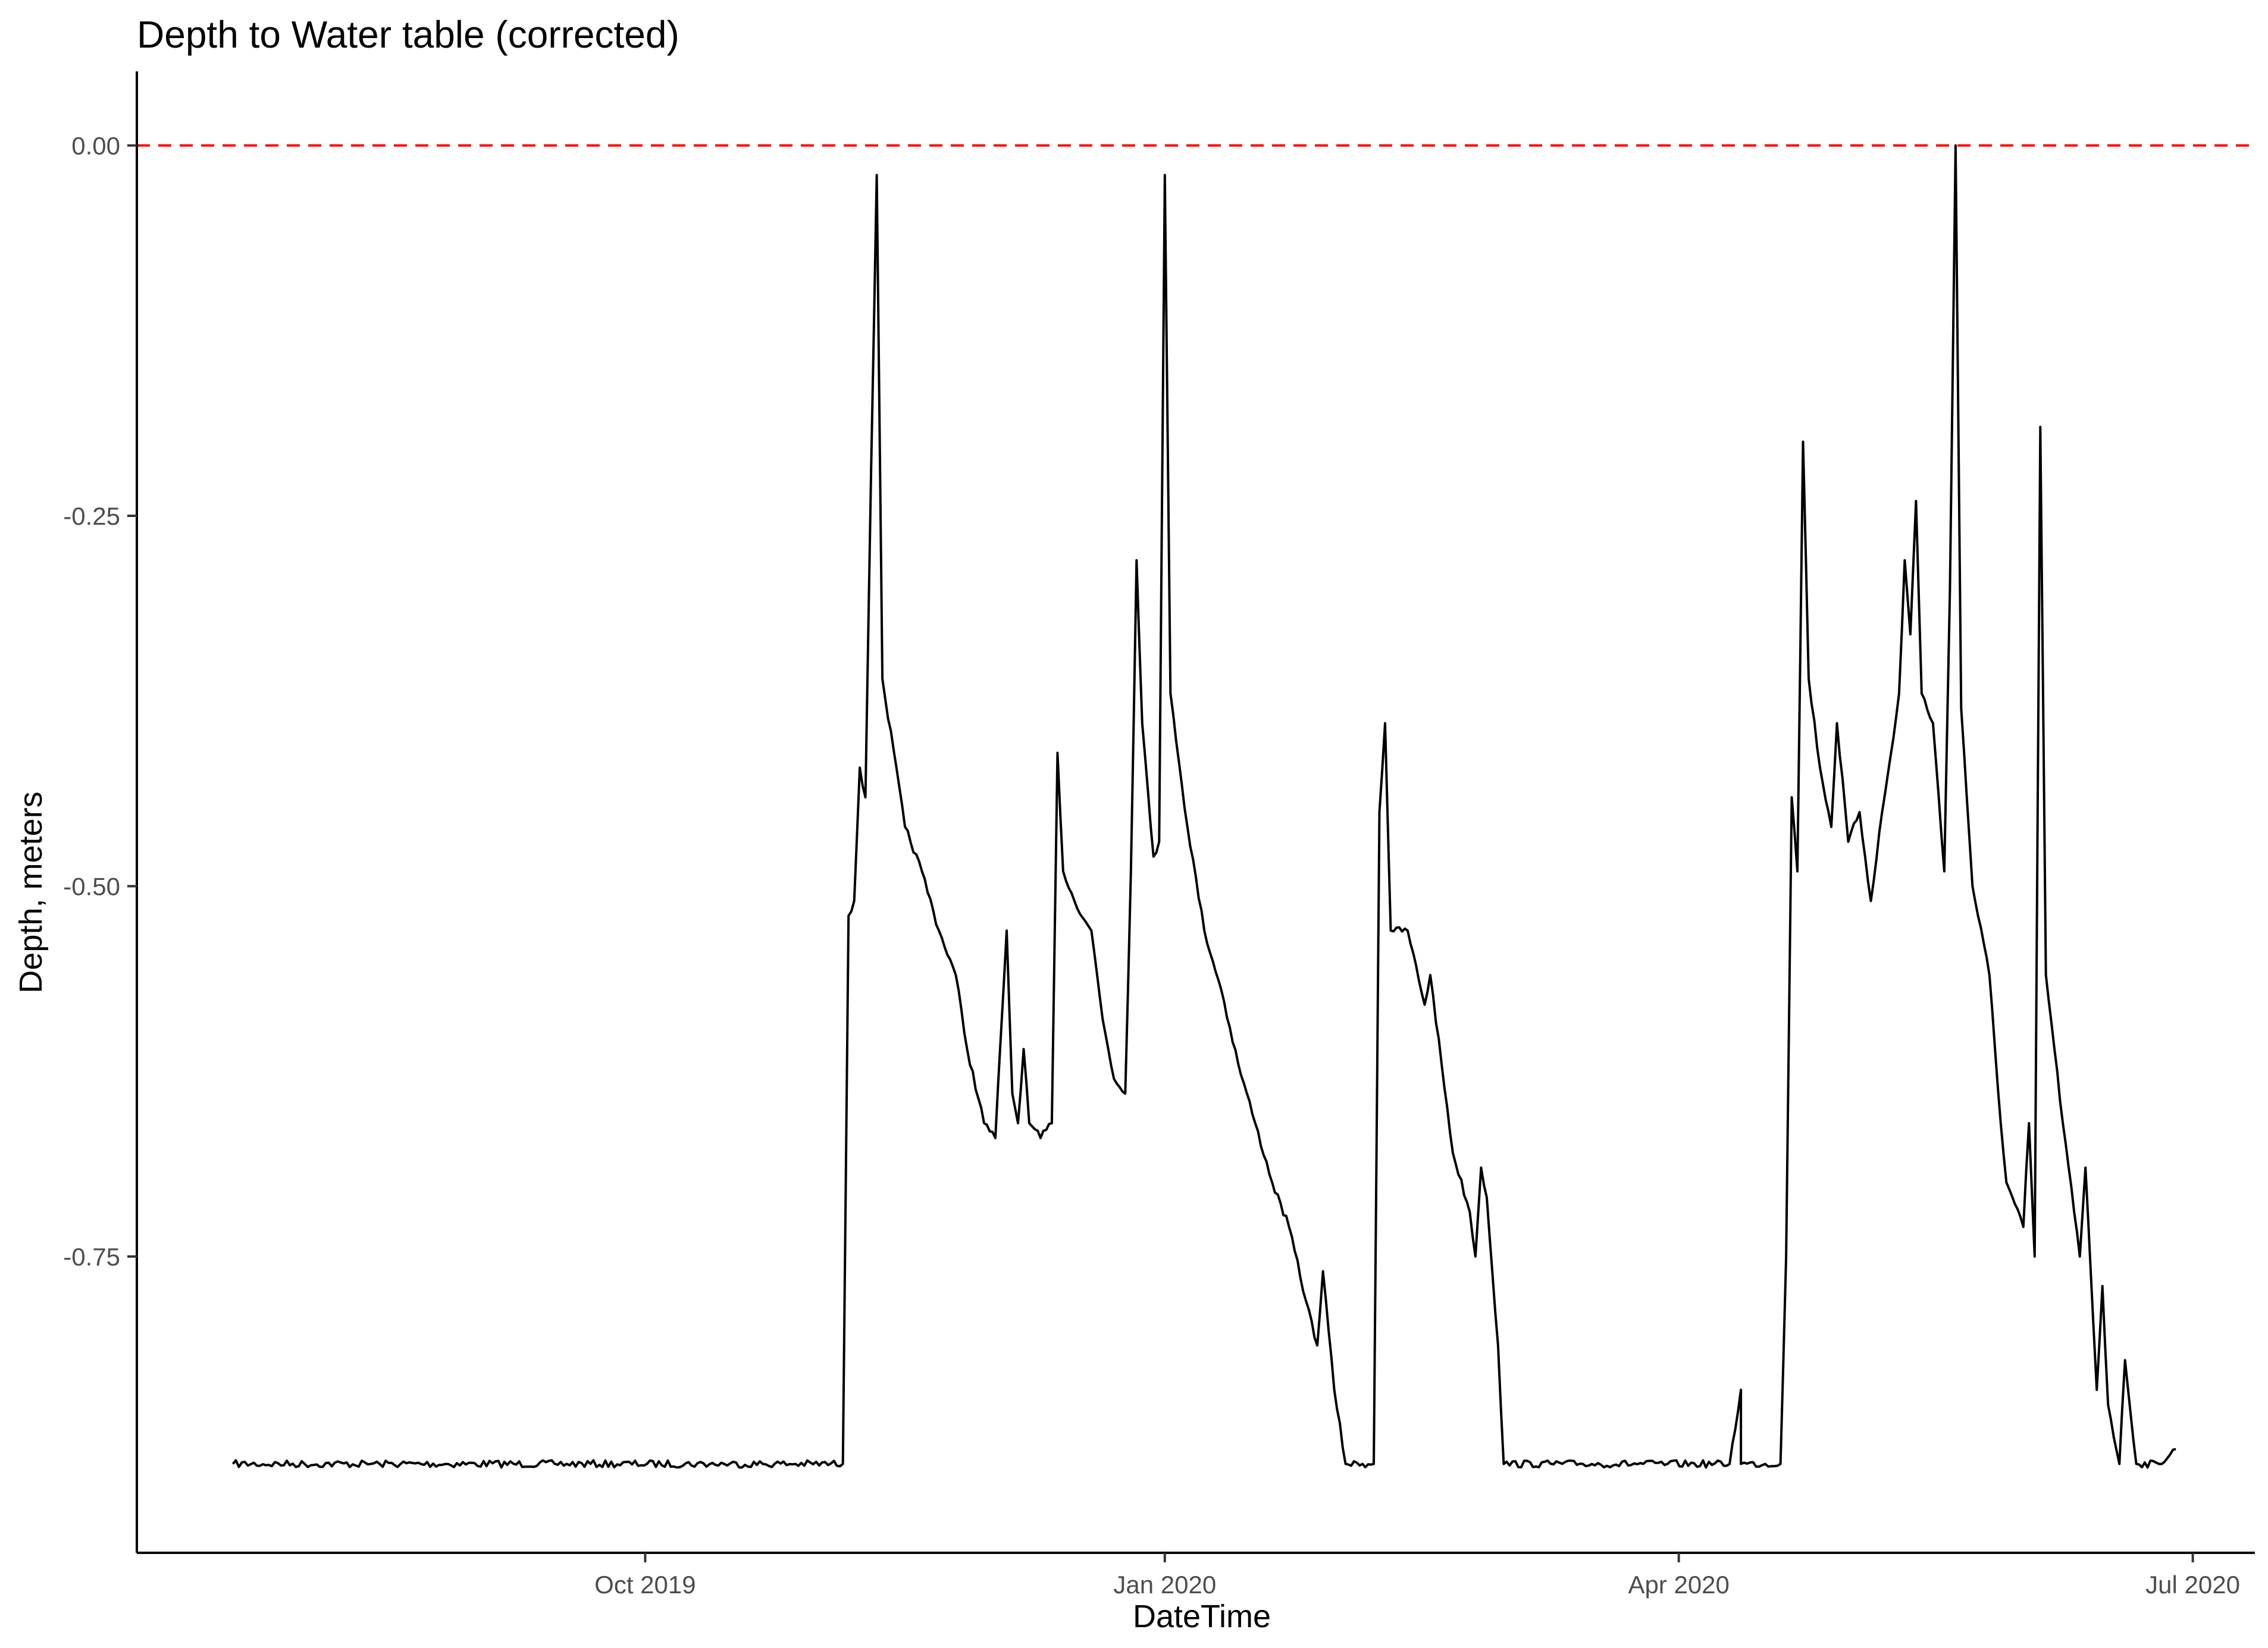 The height and width of the screenshot is (1648, 2268). I want to click on y-axis-label: Depth, meters, so click(31, 892).